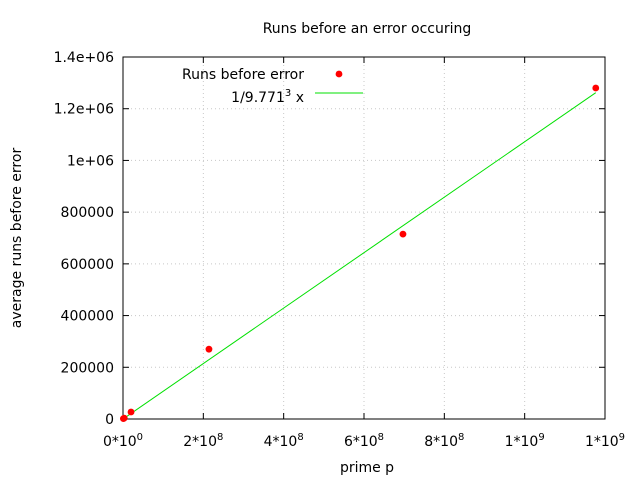 This screenshot has width=640, height=480. What do you see at coordinates (243, 75) in the screenshot?
I see `legend-label-runs: Runs before error` at bounding box center [243, 75].